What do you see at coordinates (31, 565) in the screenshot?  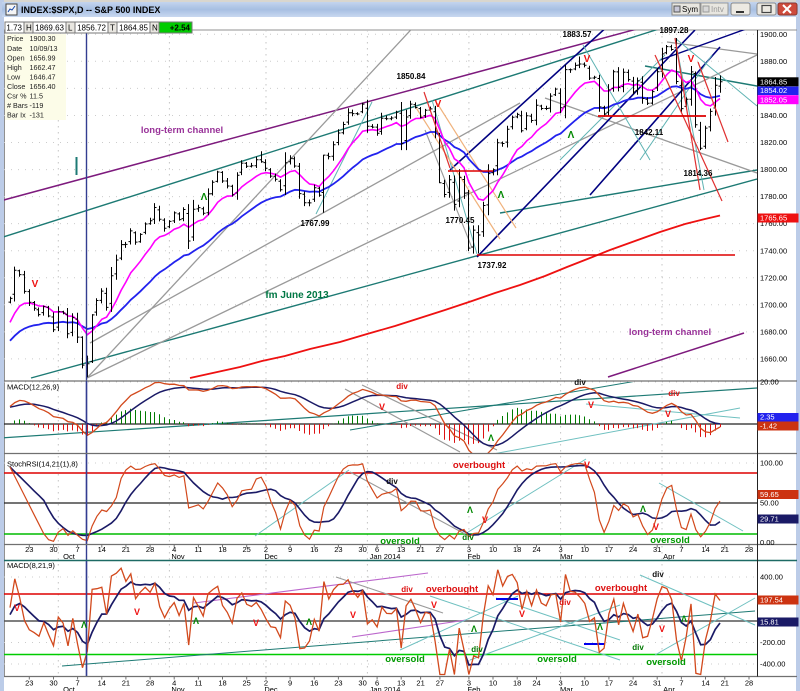 I see `svg-text: MACD(8,21,9)` at bounding box center [31, 565].